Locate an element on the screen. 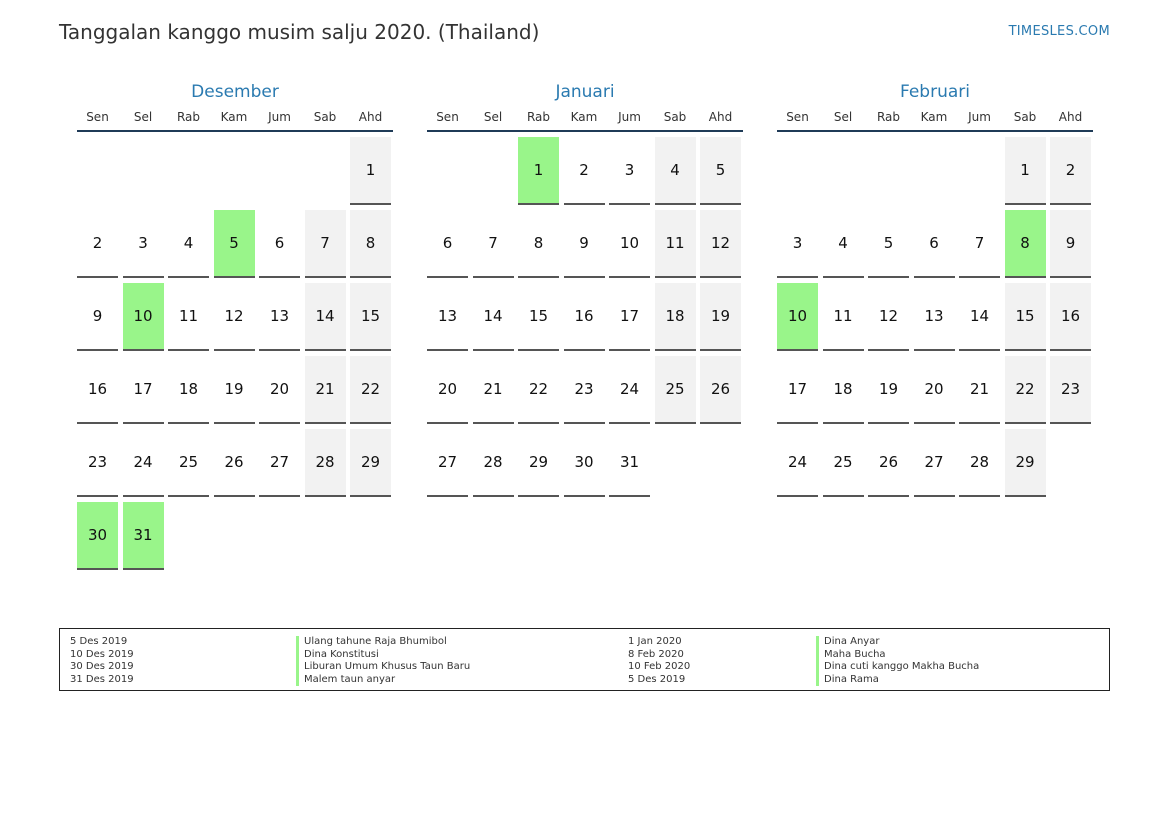  day-cell: 10 is located at coordinates (629, 244).